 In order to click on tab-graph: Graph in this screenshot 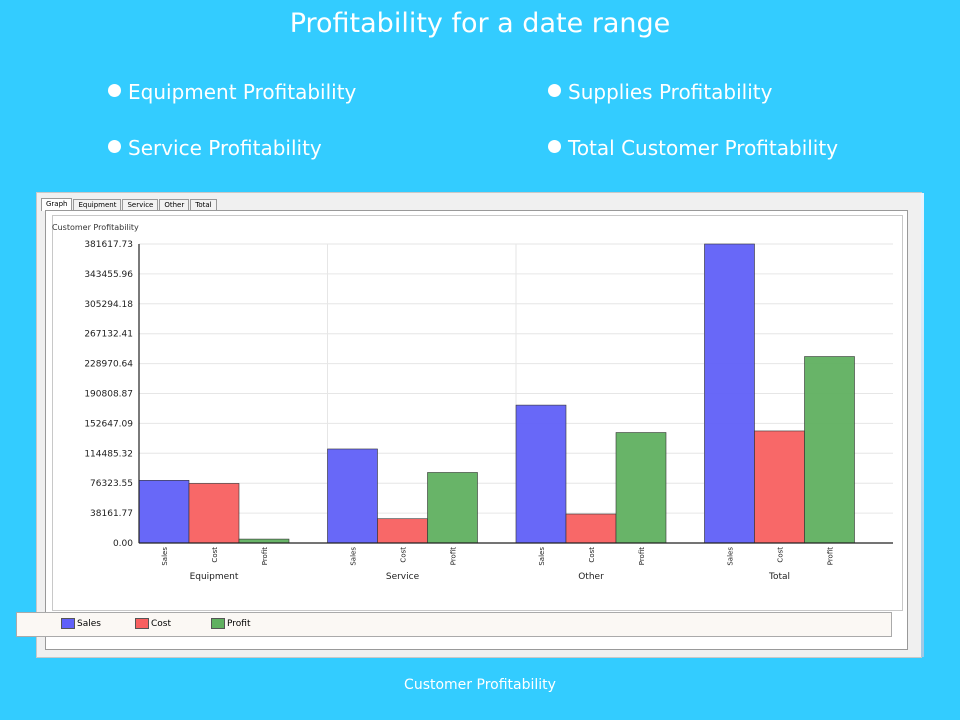, I will do `click(57, 204)`.